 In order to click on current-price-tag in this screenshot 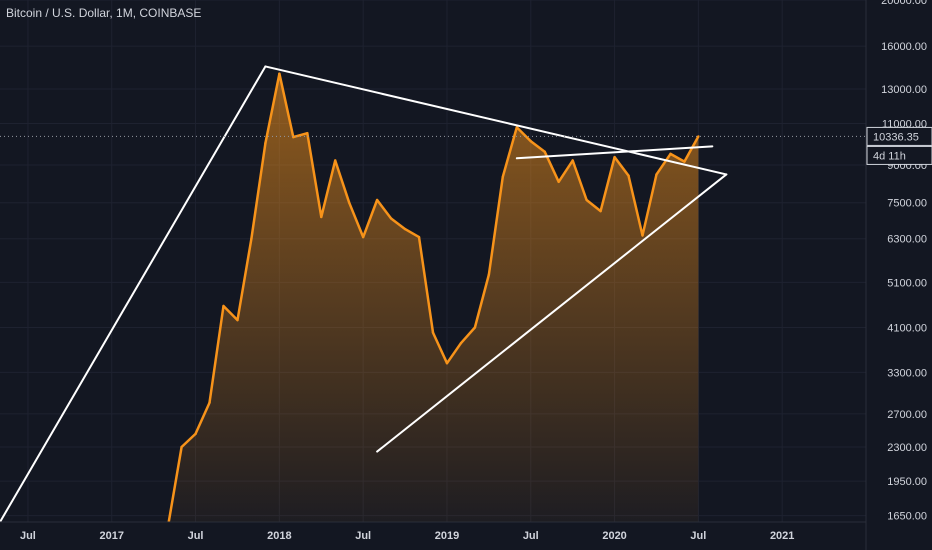, I will do `click(899, 136)`.